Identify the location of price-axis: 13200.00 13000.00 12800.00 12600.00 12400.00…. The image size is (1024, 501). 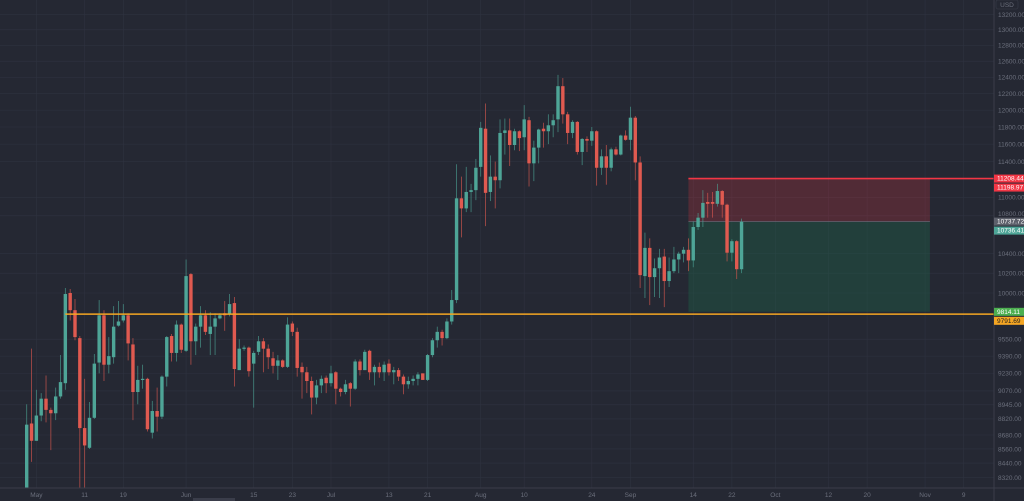
(1011, 247).